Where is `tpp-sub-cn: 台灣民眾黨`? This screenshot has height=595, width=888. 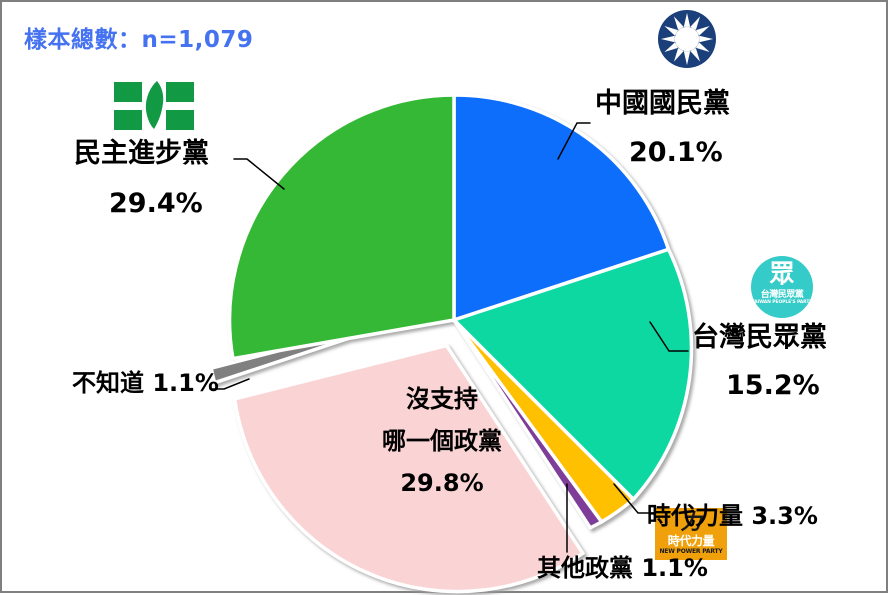 tpp-sub-cn: 台灣民眾黨 is located at coordinates (782, 295).